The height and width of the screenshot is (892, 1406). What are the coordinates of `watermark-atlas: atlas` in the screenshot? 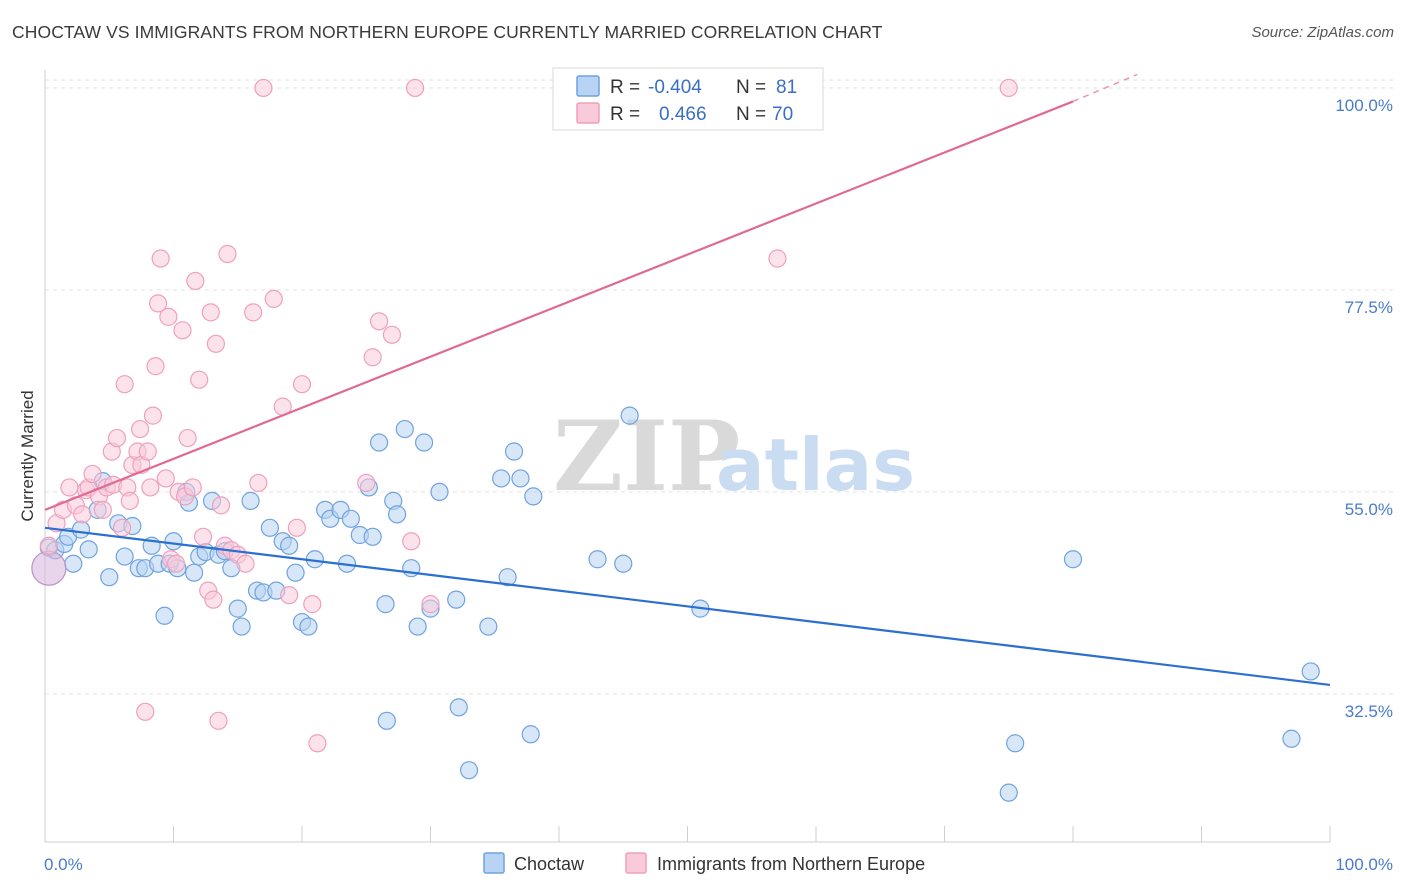 It's located at (815, 465).